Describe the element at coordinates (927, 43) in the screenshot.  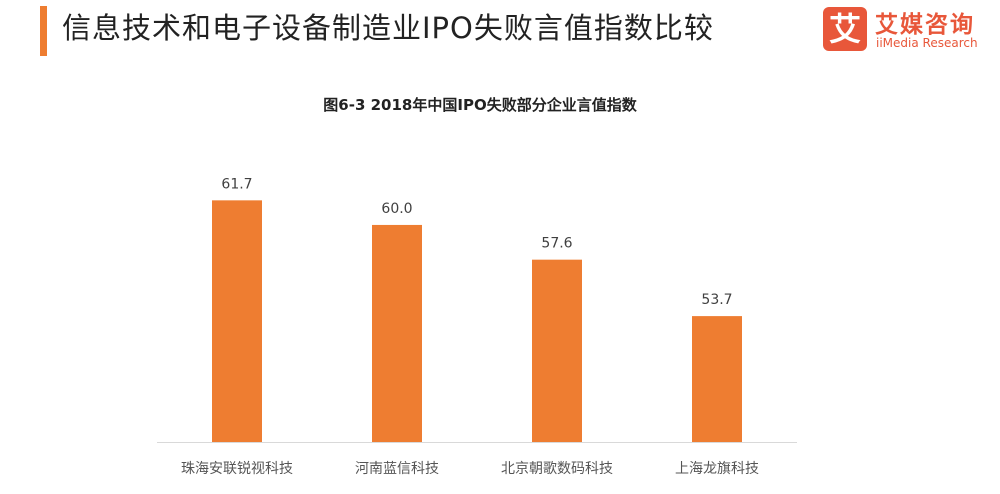
I see `logo-name-en: iiMedia Research` at that location.